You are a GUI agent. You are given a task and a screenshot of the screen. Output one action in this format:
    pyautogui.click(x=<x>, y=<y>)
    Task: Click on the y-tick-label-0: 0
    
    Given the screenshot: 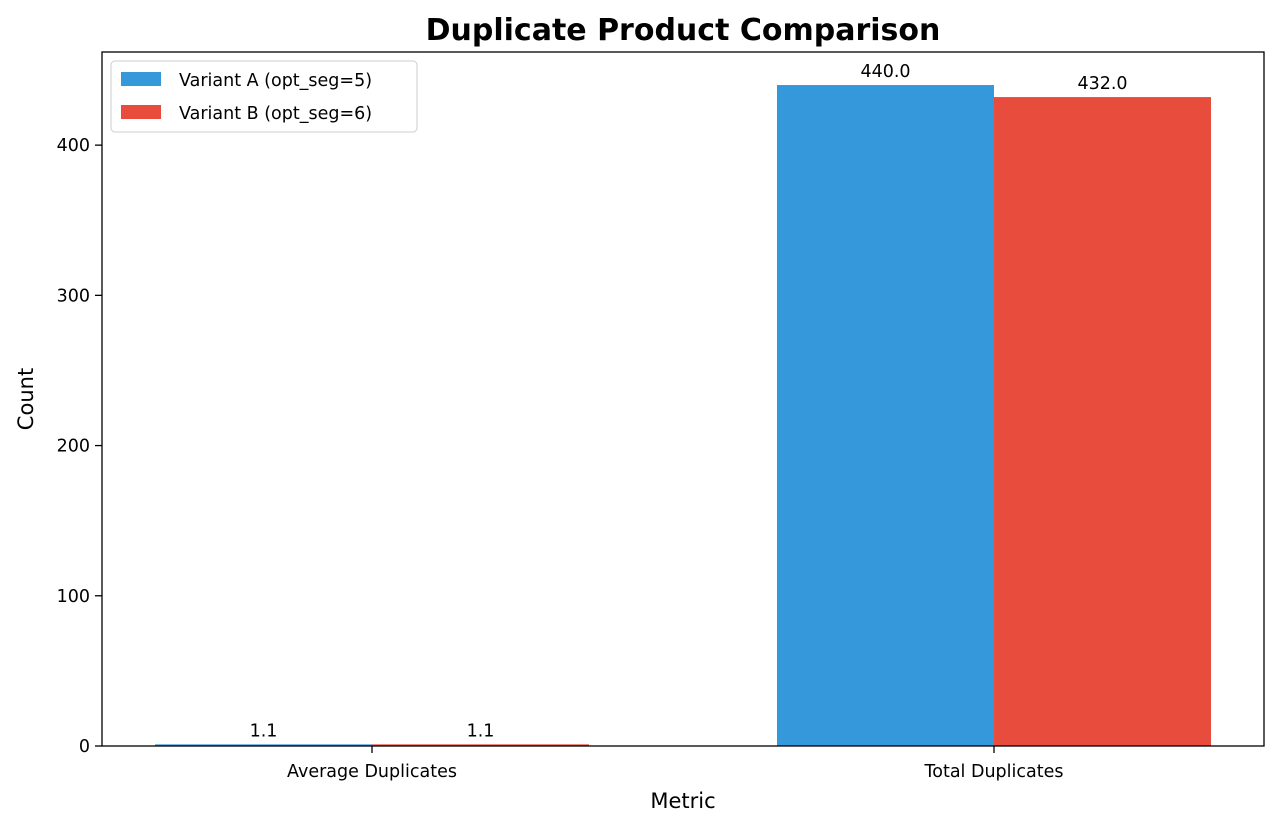 What is the action you would take?
    pyautogui.click(x=84, y=747)
    